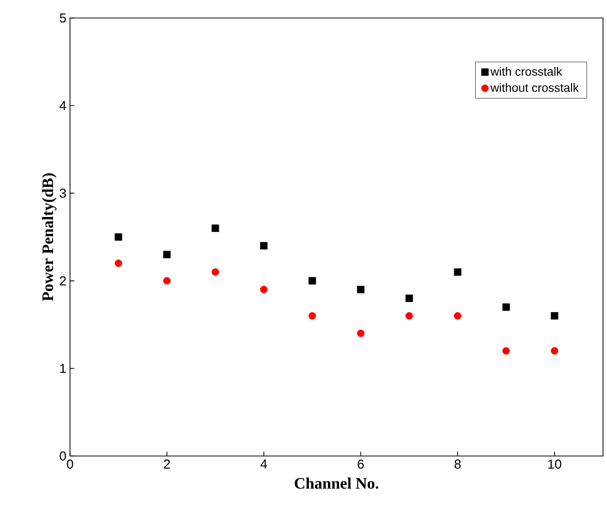  Describe the element at coordinates (63, 105) in the screenshot. I see `y-tick-label: 4` at that location.